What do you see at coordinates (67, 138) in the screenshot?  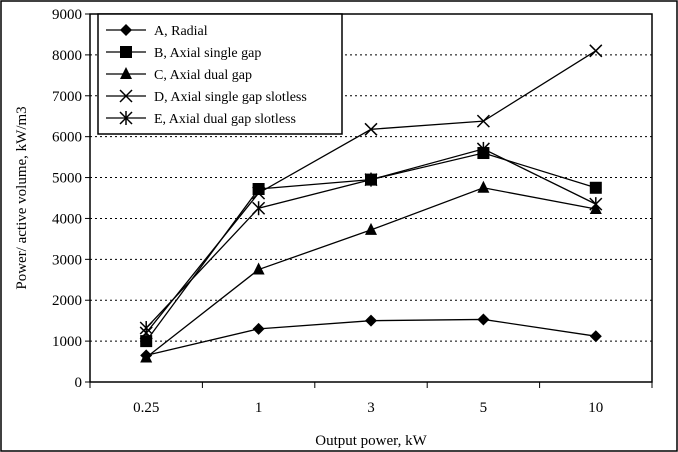 I see `y-tick-label: 6000` at bounding box center [67, 138].